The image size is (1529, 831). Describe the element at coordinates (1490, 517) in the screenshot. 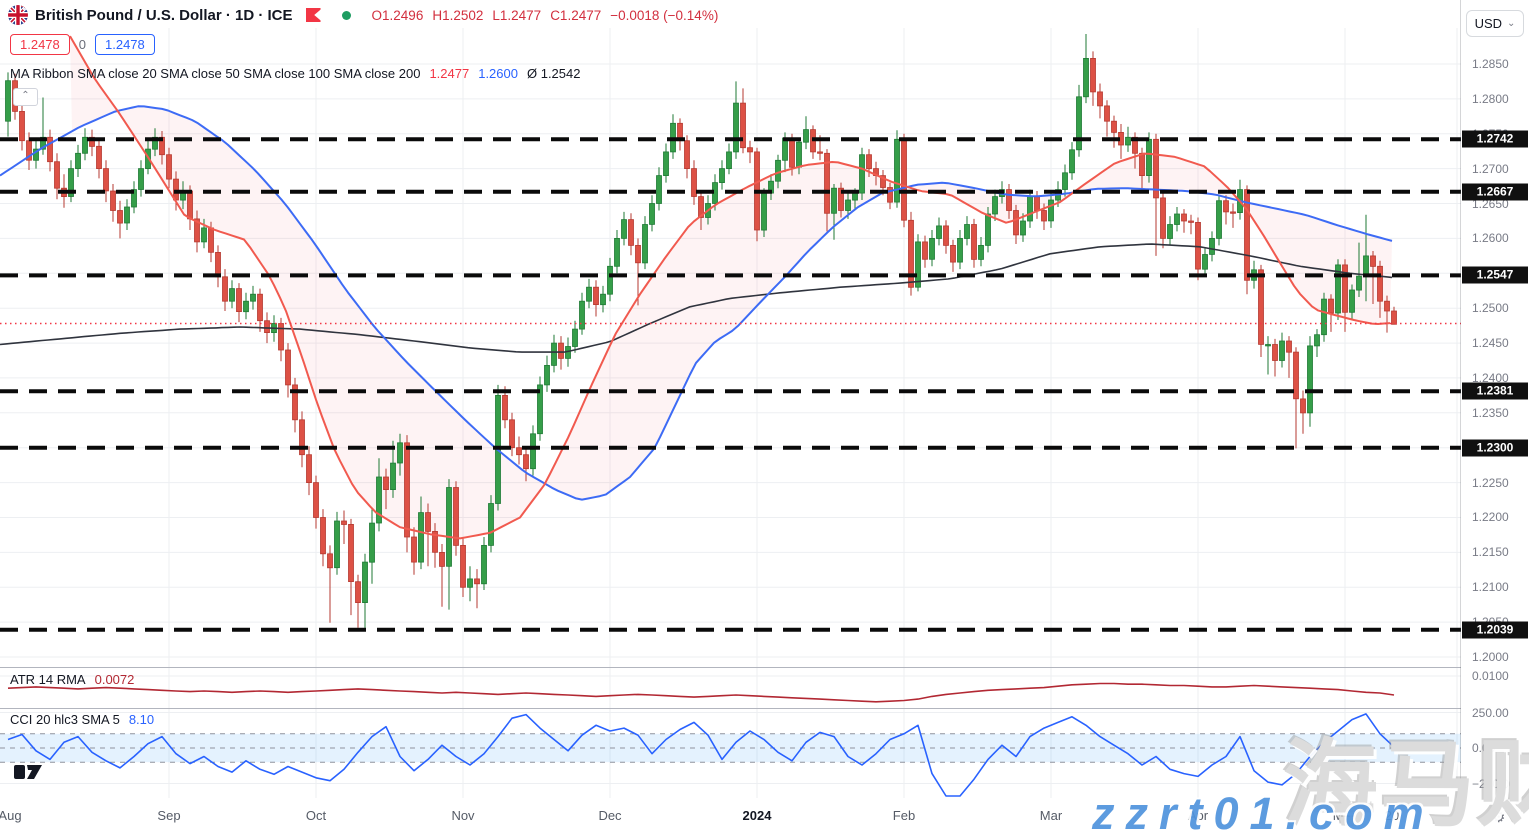

I see `price-tick: 1.2200` at that location.